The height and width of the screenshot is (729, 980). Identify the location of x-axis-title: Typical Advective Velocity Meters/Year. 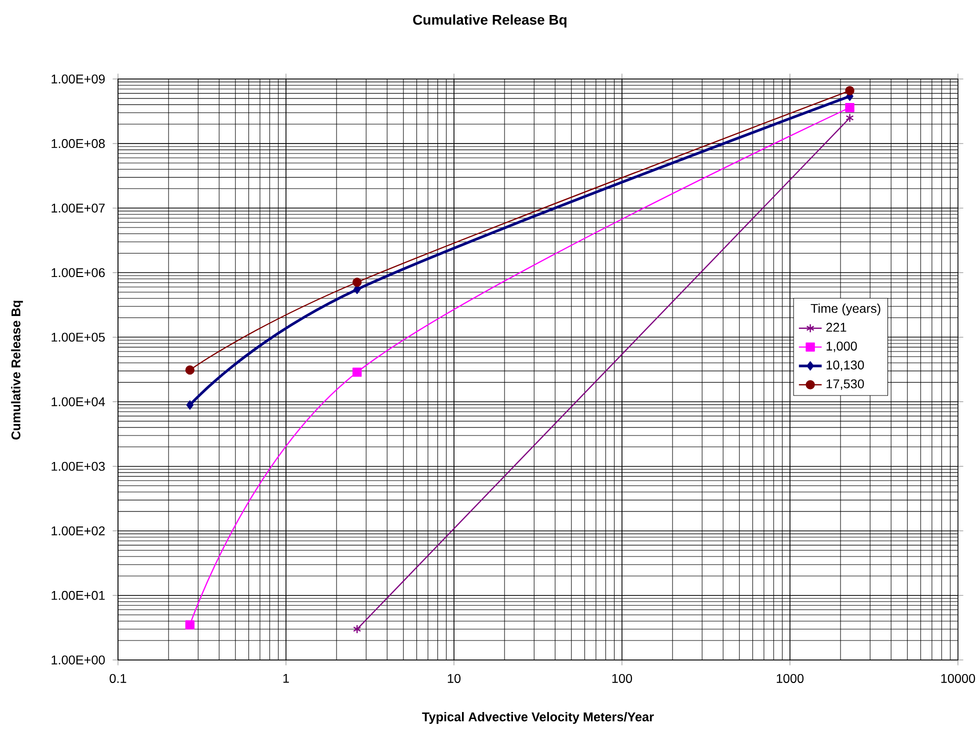
(538, 718).